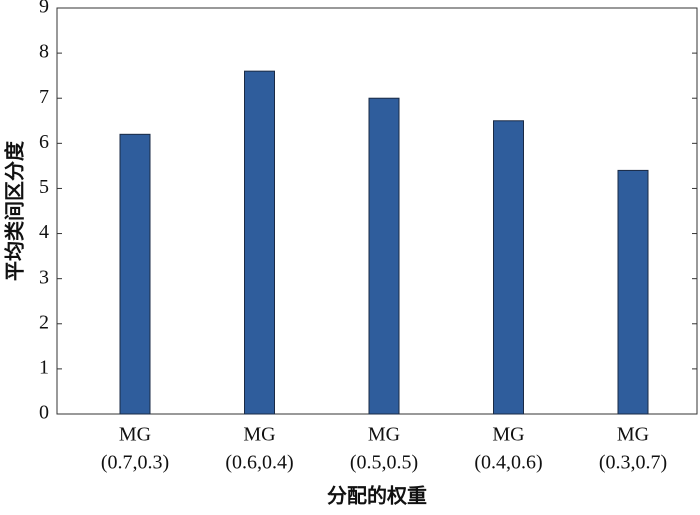  I want to click on x-tick-label: (0.5,0.5), so click(384, 463).